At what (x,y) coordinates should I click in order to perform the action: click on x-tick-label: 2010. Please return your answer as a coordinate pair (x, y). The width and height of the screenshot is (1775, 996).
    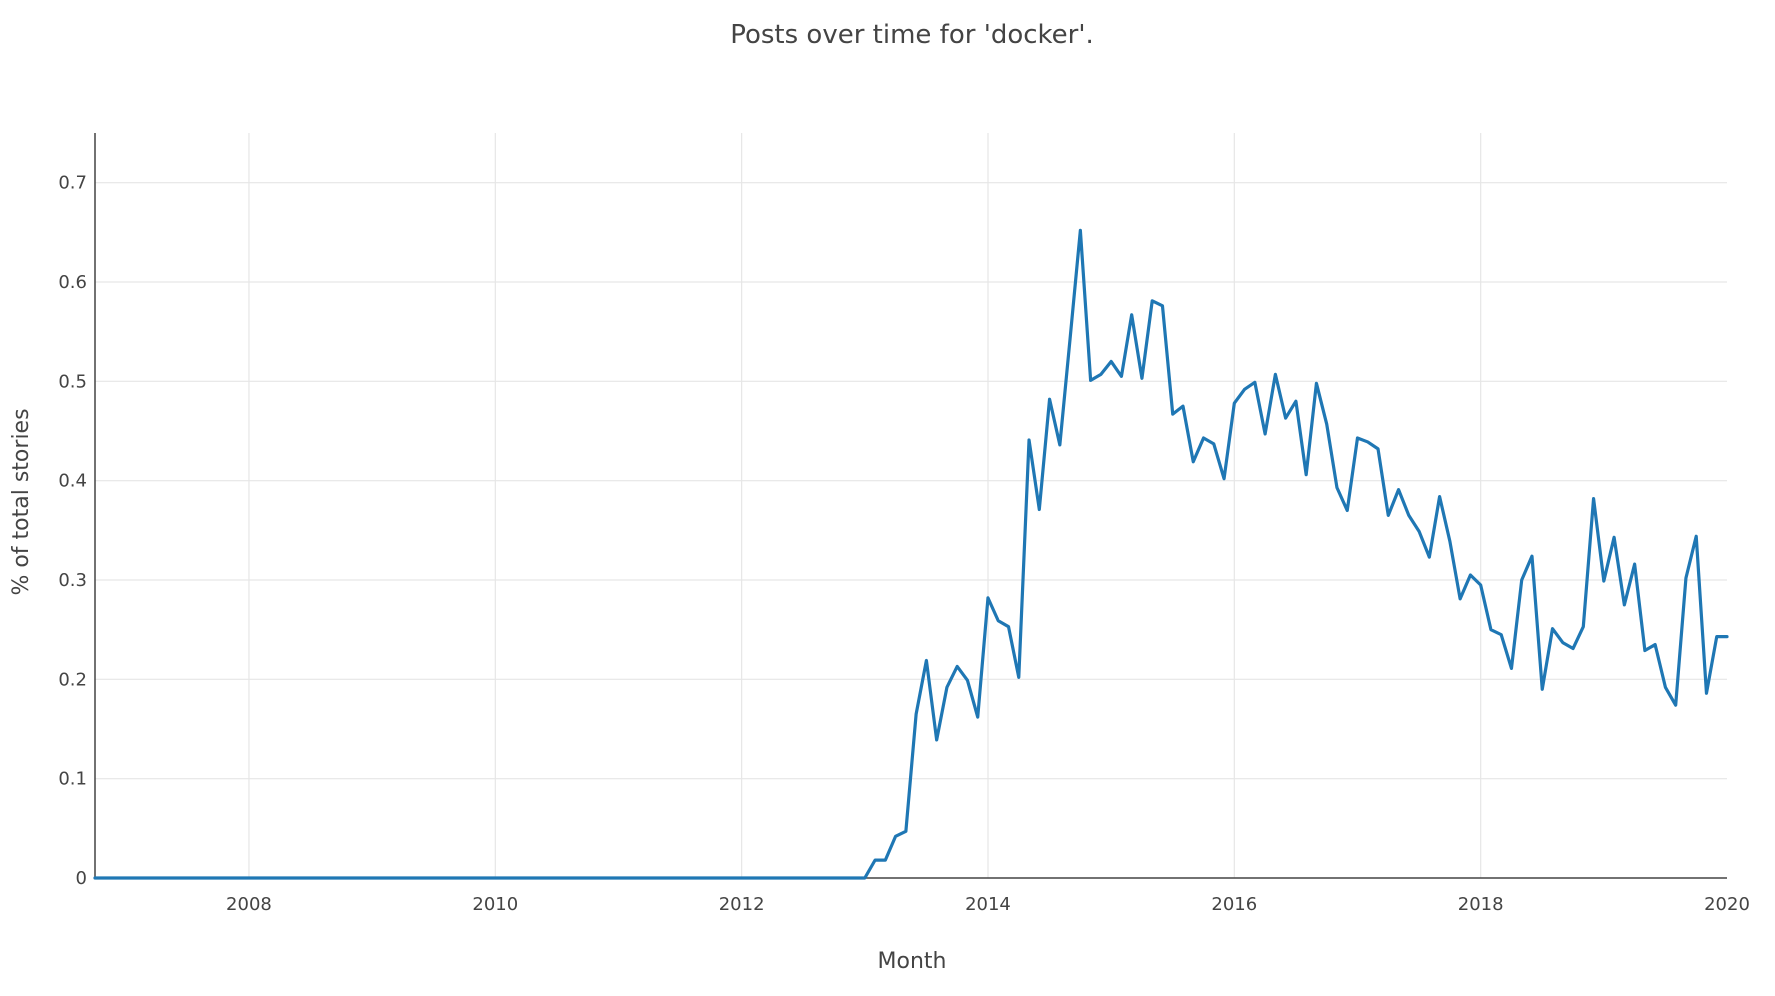
    Looking at the image, I should click on (495, 904).